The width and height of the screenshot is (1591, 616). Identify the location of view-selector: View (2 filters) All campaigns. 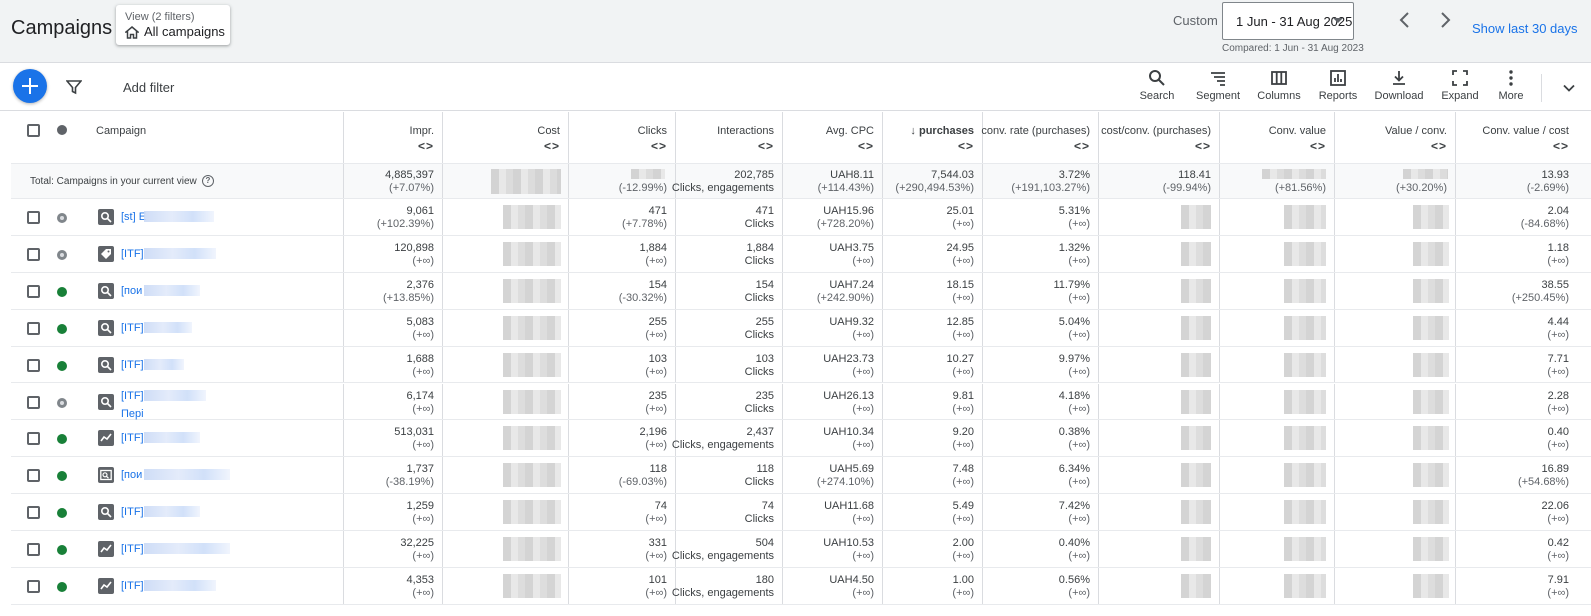
(173, 25).